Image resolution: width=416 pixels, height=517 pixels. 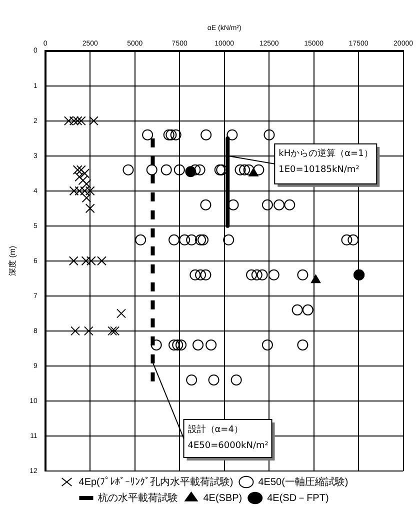 I want to click on legend-label: 4E50(一軸圧縮試験), so click(x=303, y=482).